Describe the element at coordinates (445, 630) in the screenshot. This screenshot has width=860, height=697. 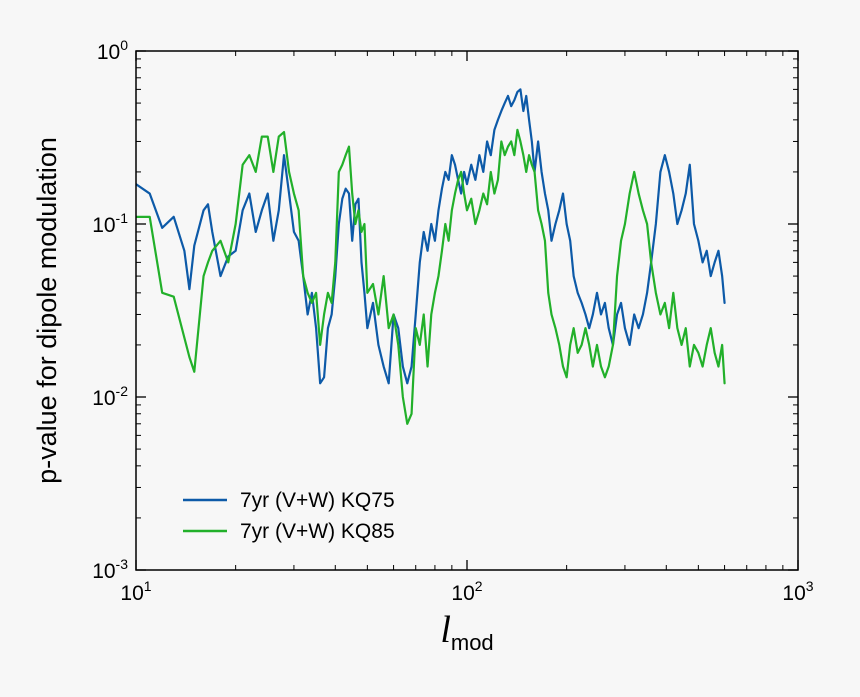
I see `x-axis-title-main: l` at that location.